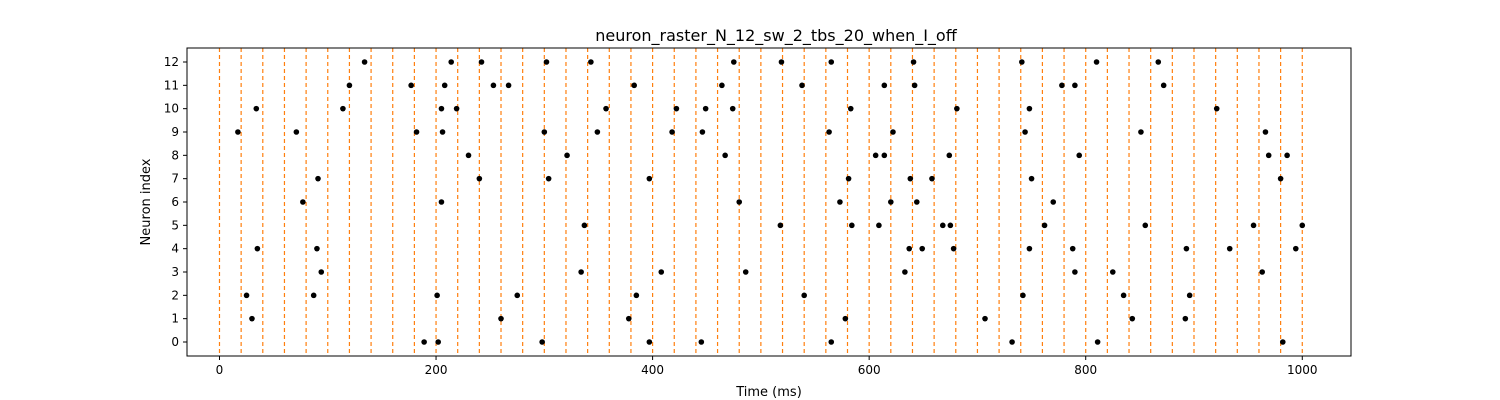  What do you see at coordinates (175, 342) in the screenshot?
I see `y-tick-label: 0` at bounding box center [175, 342].